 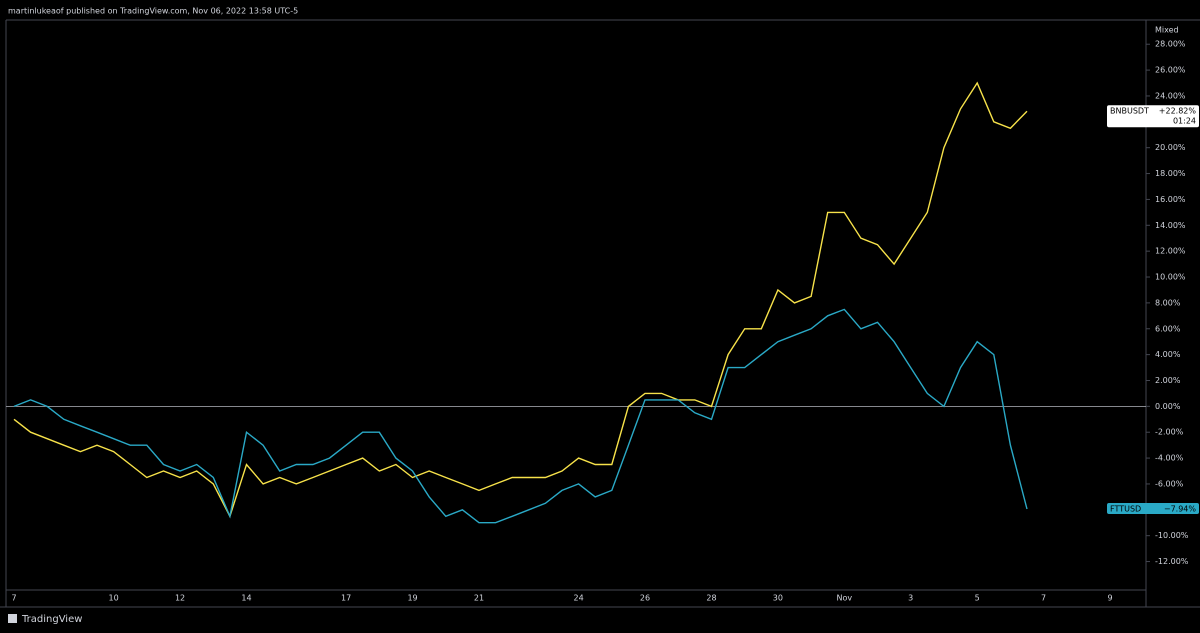 I want to click on y-tick-label: 0.00%, so click(x=1168, y=406).